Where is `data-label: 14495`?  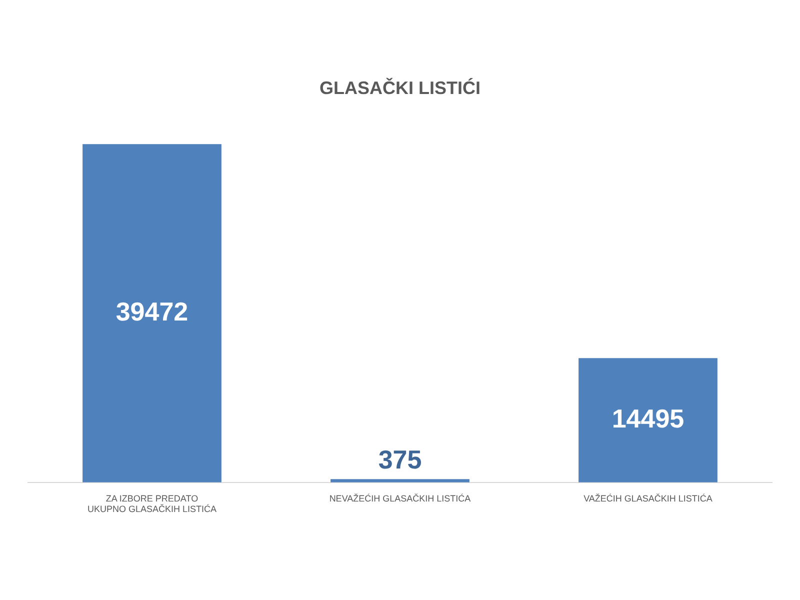 data-label: 14495 is located at coordinates (648, 418).